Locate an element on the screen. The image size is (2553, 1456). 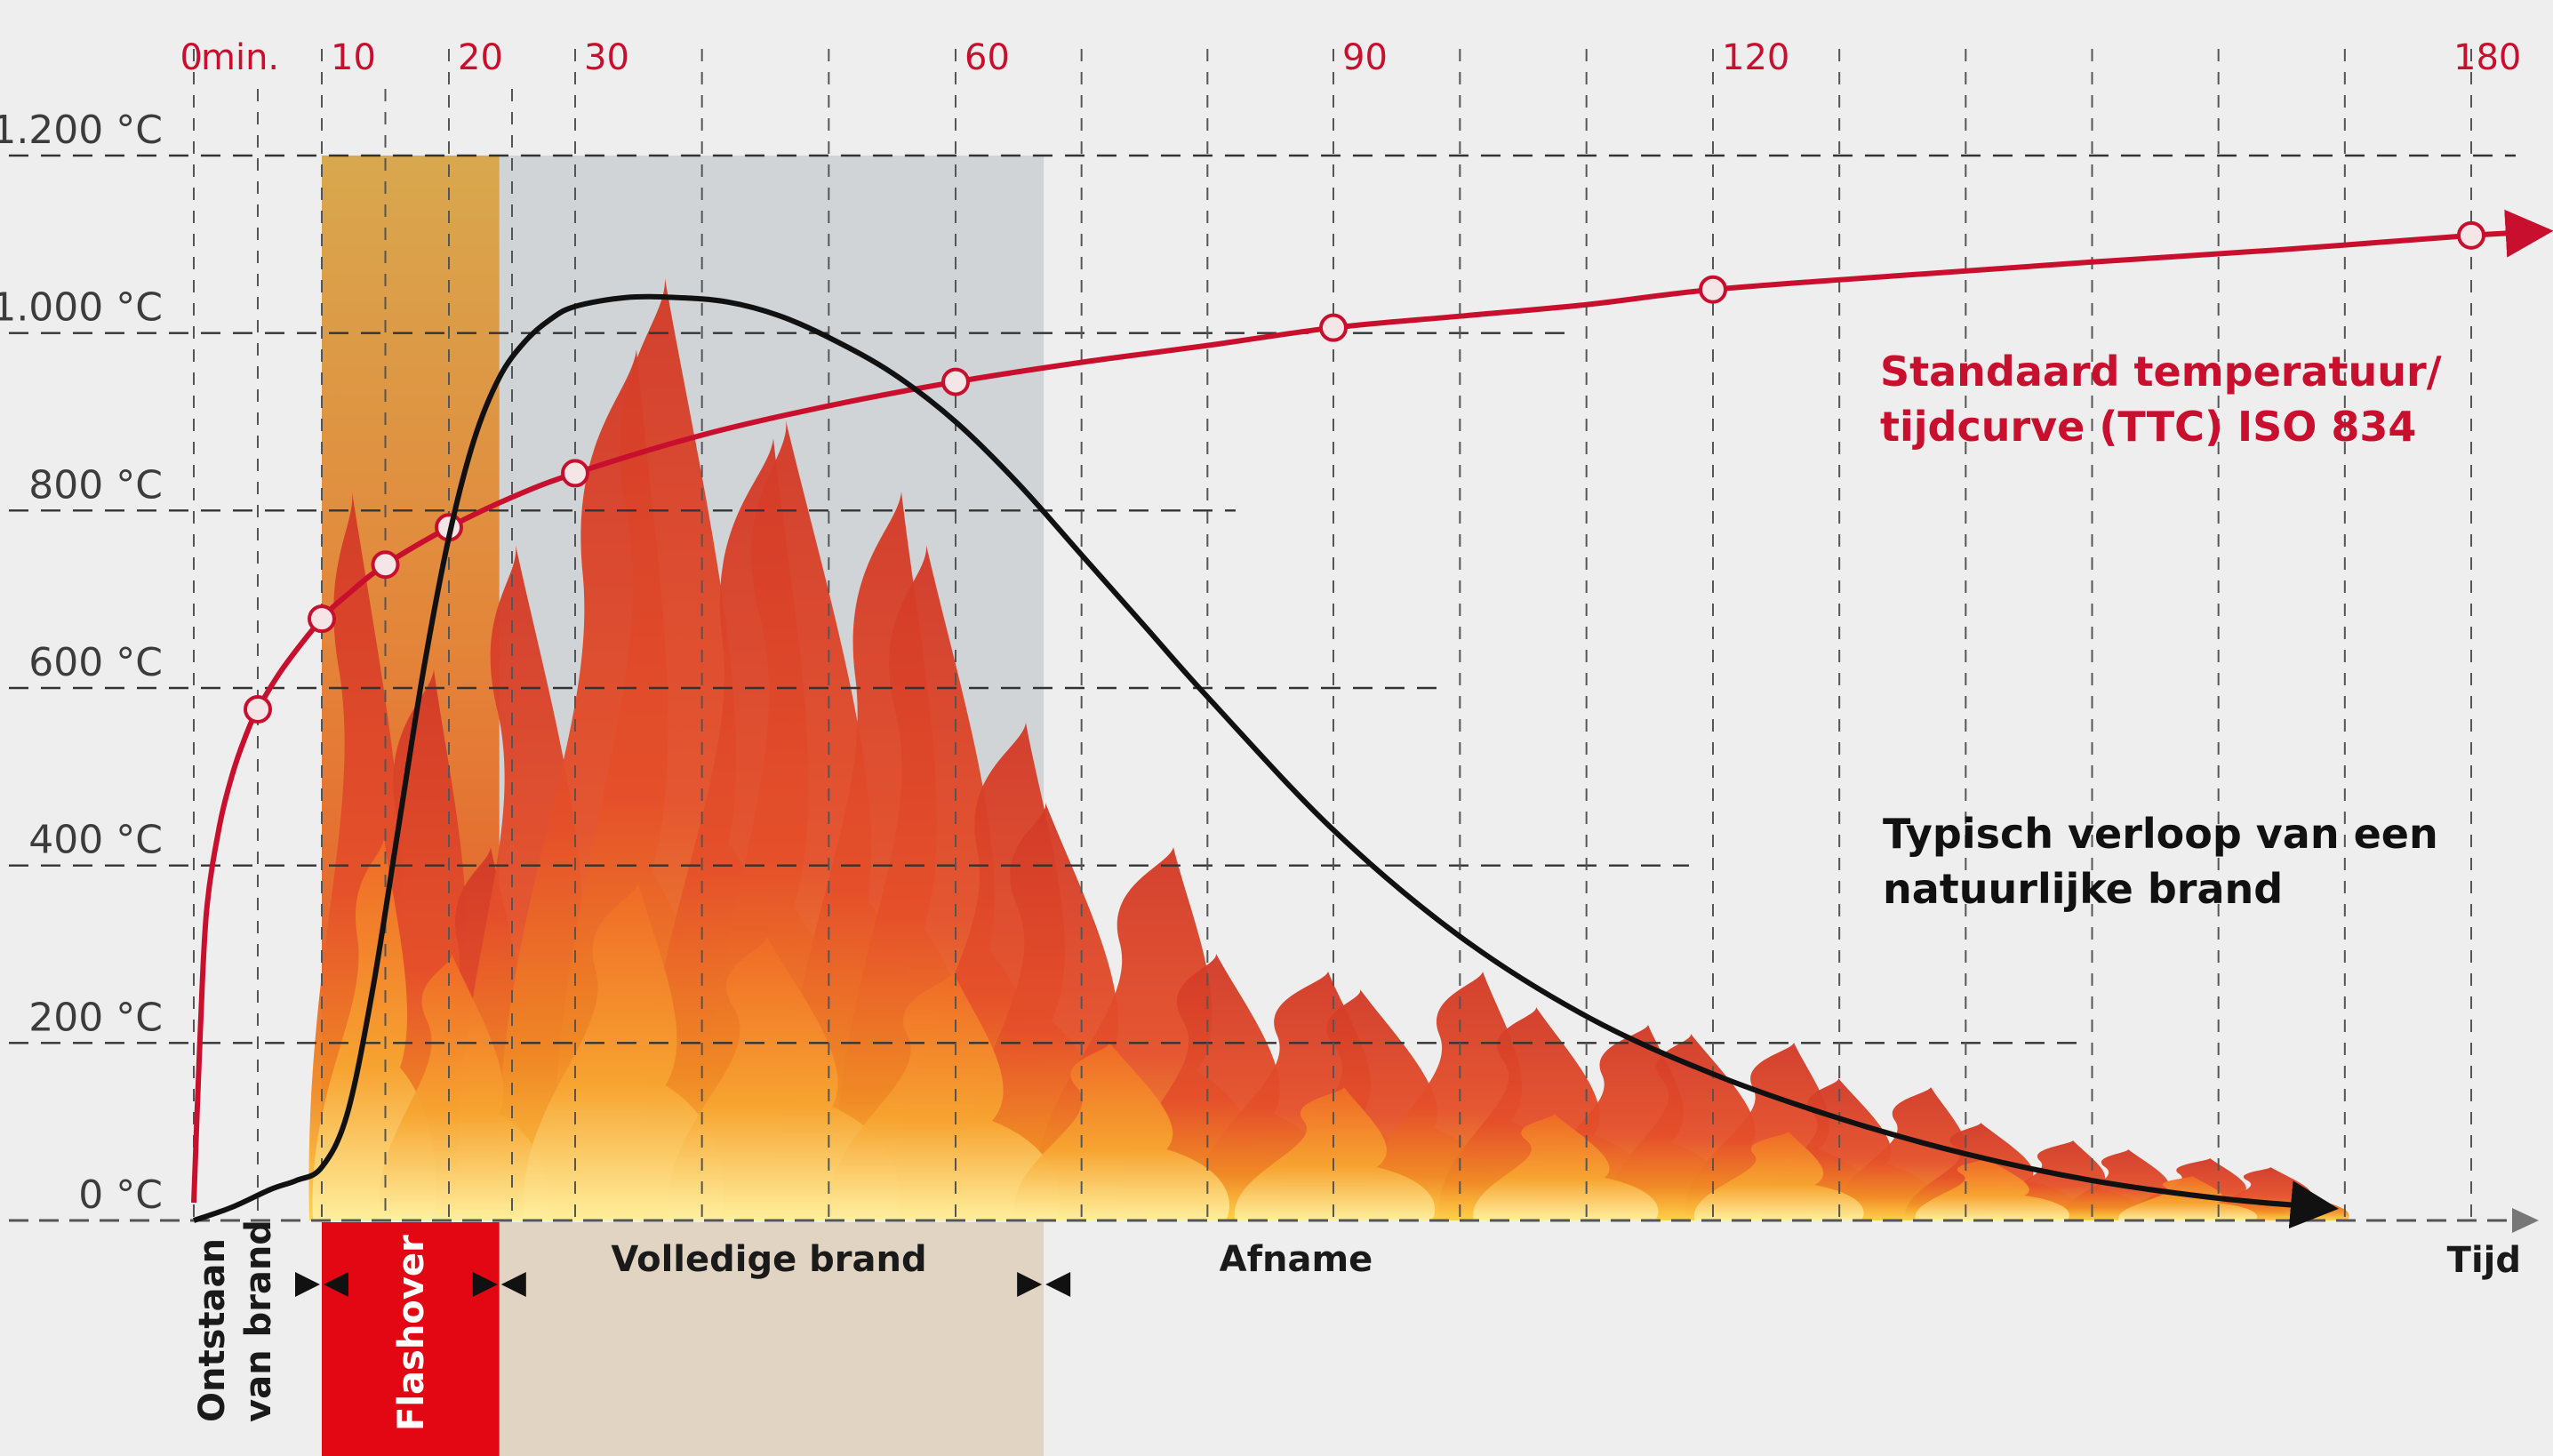
phase-label-onset: Ontstaan is located at coordinates (212, 1330).